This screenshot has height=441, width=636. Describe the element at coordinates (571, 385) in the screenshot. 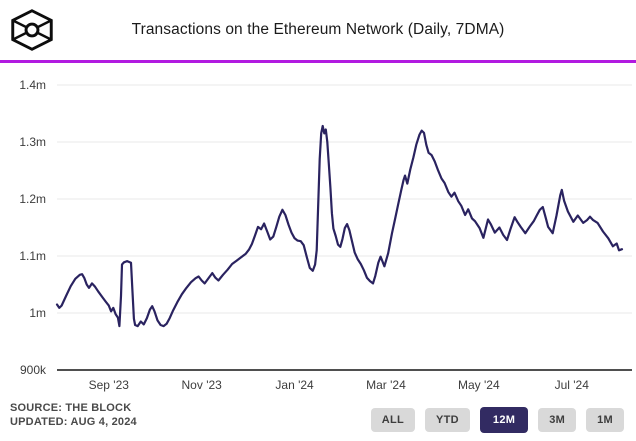

I see `x-axis-label: Jul '24` at that location.